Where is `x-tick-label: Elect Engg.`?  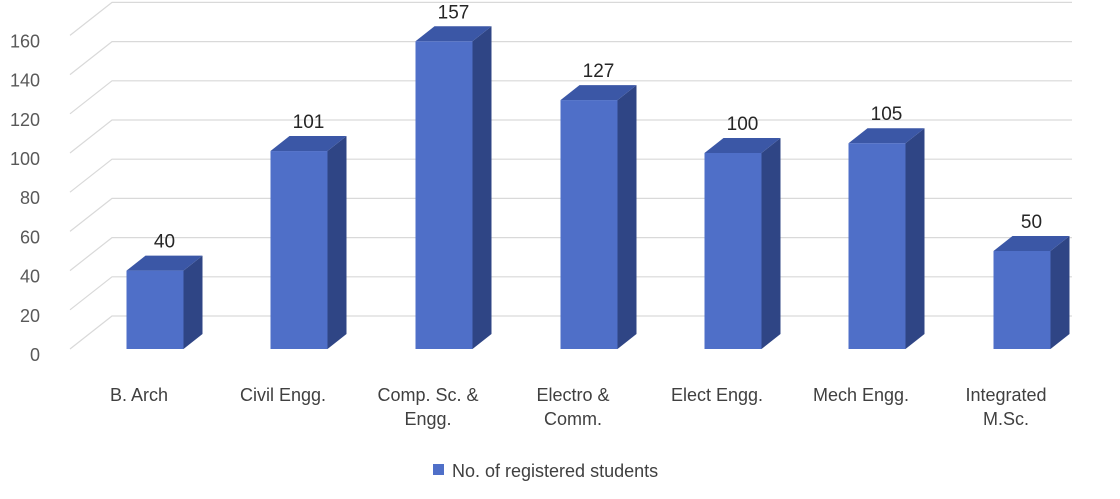 x-tick-label: Elect Engg. is located at coordinates (717, 395).